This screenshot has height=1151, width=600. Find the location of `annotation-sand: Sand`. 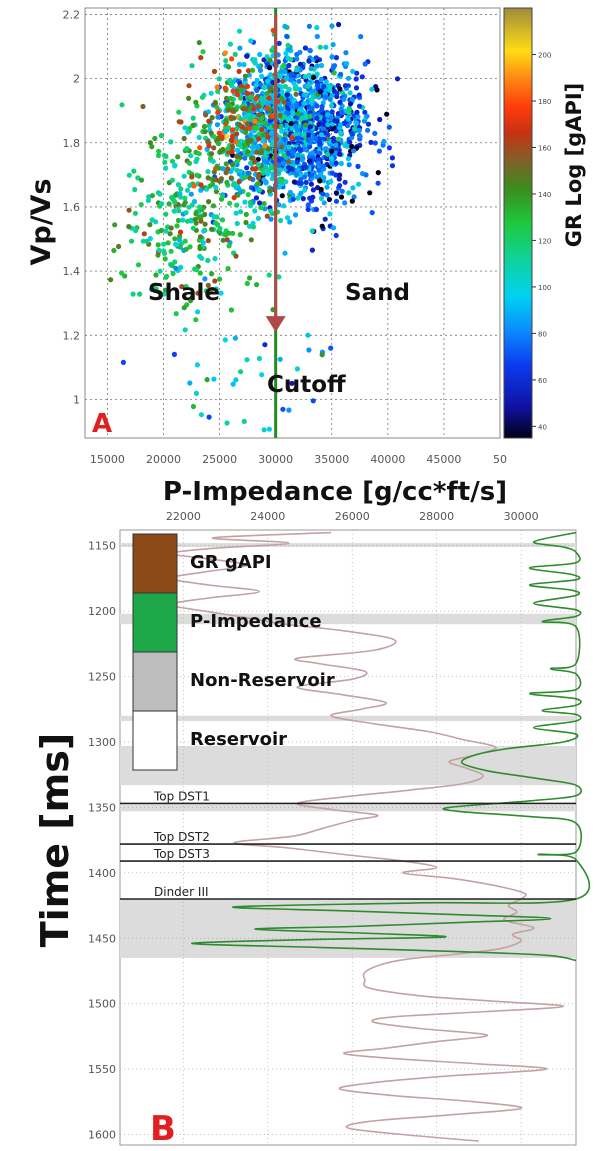

annotation-sand: Sand is located at coordinates (377, 293).